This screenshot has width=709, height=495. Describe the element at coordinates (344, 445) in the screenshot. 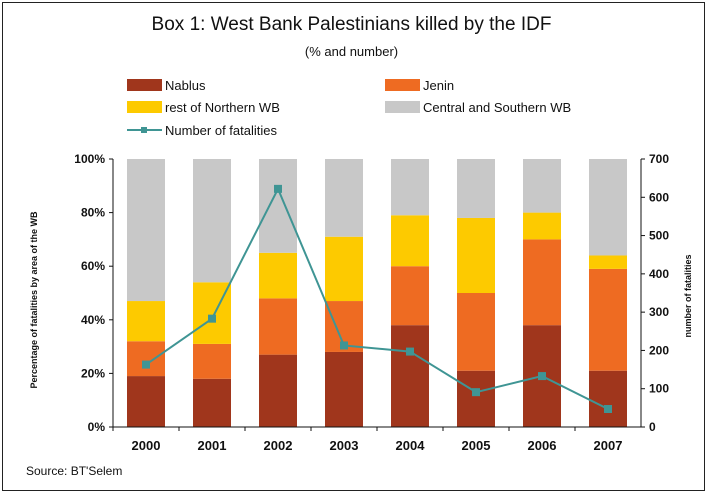

I see `x-tick-label-2003: 2003` at that location.